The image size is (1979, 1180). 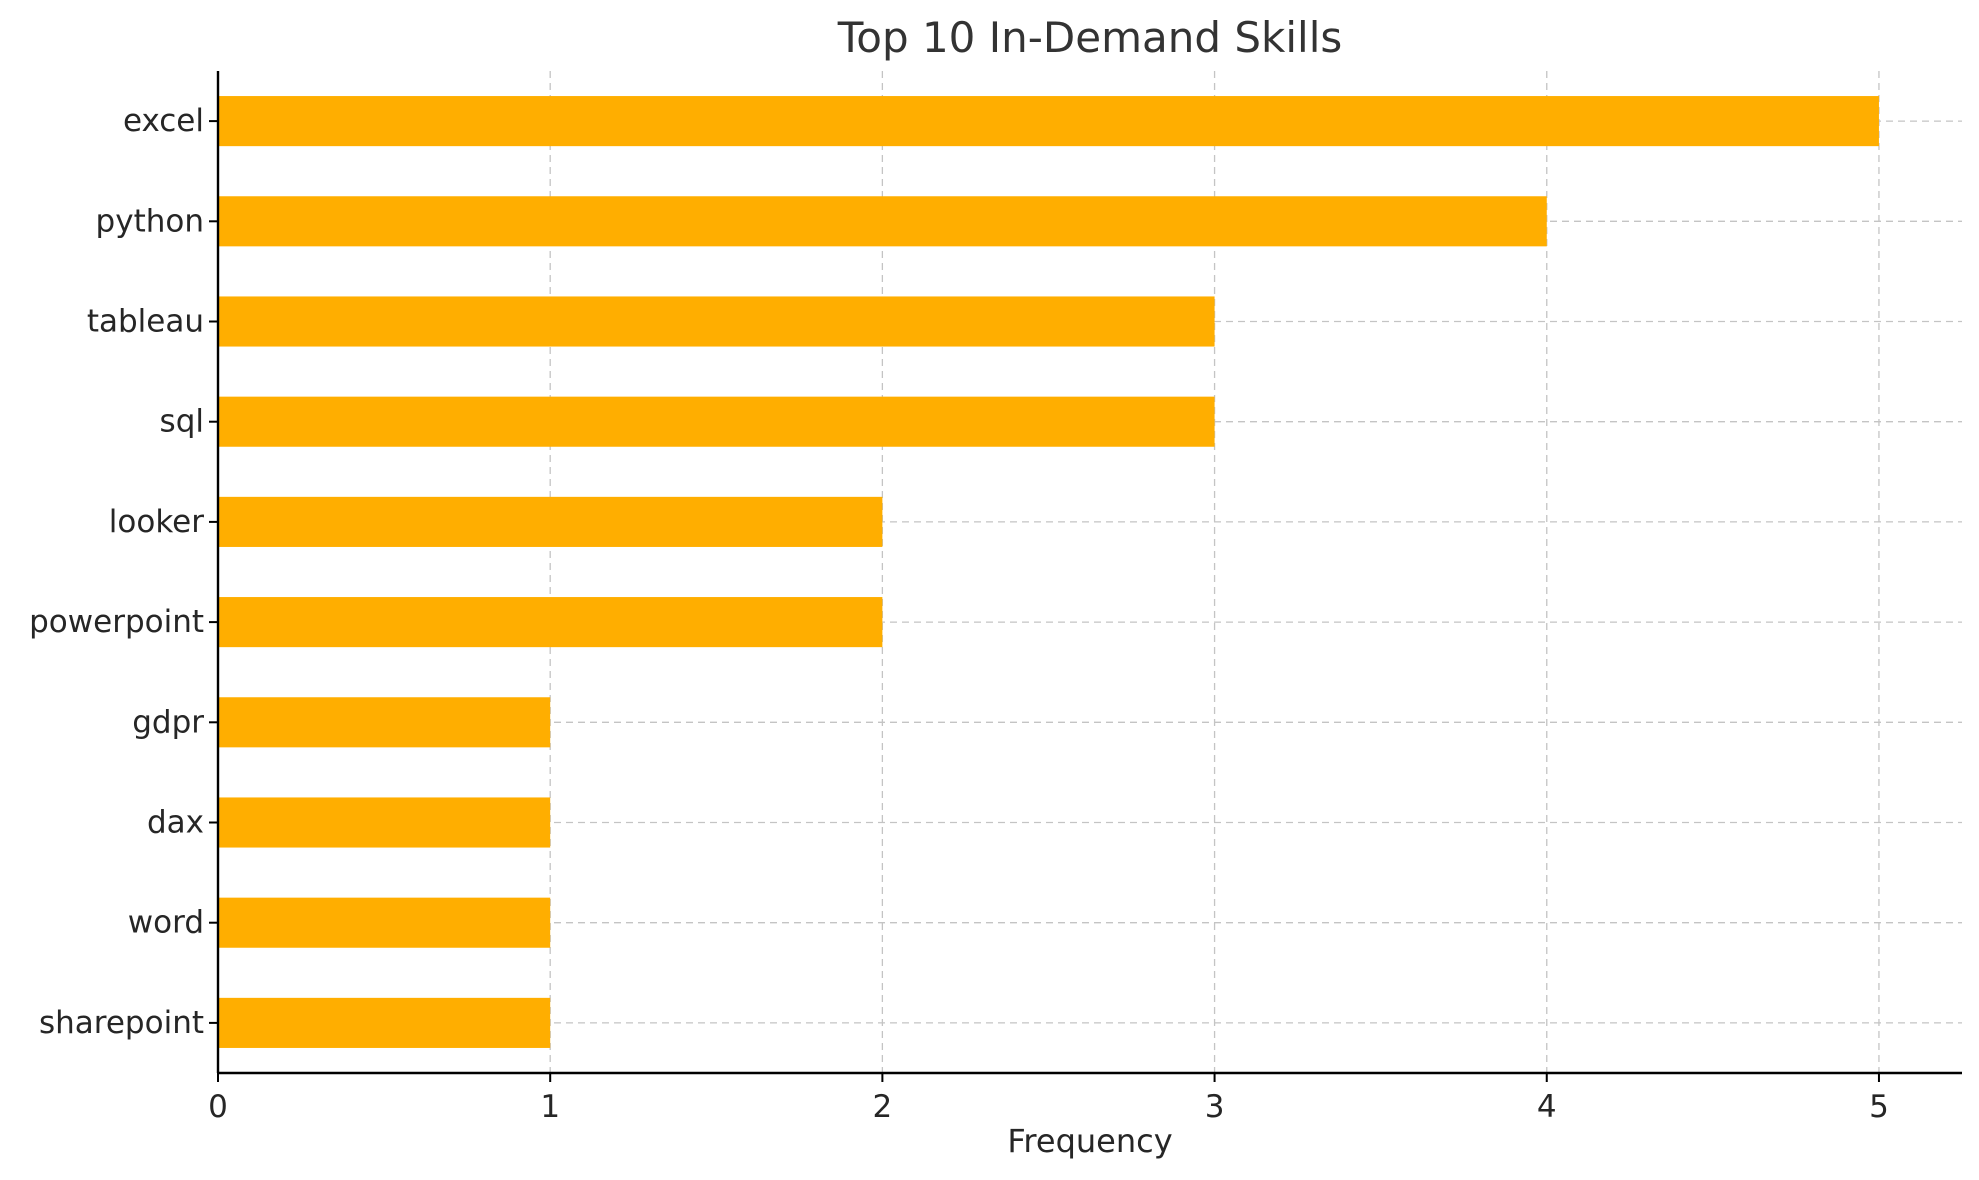 I want to click on y-tick-label: looker, so click(x=156, y=522).